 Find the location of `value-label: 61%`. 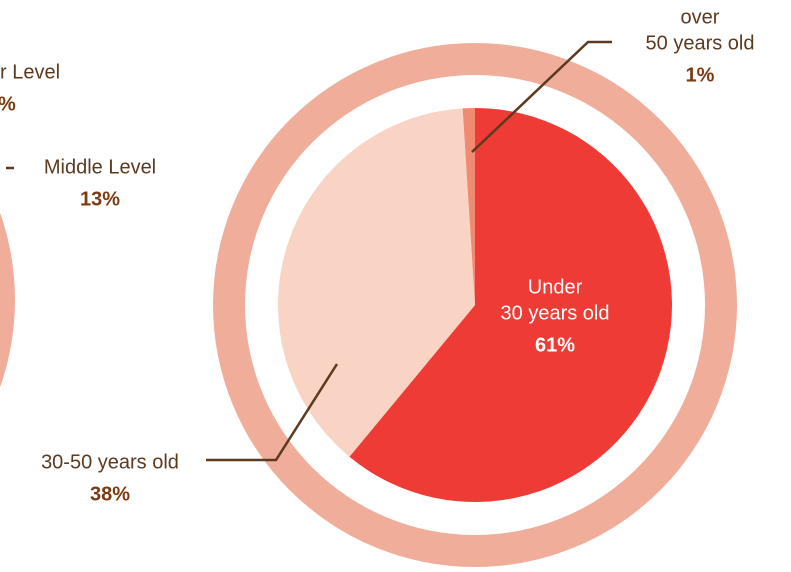

value-label: 61% is located at coordinates (555, 345).